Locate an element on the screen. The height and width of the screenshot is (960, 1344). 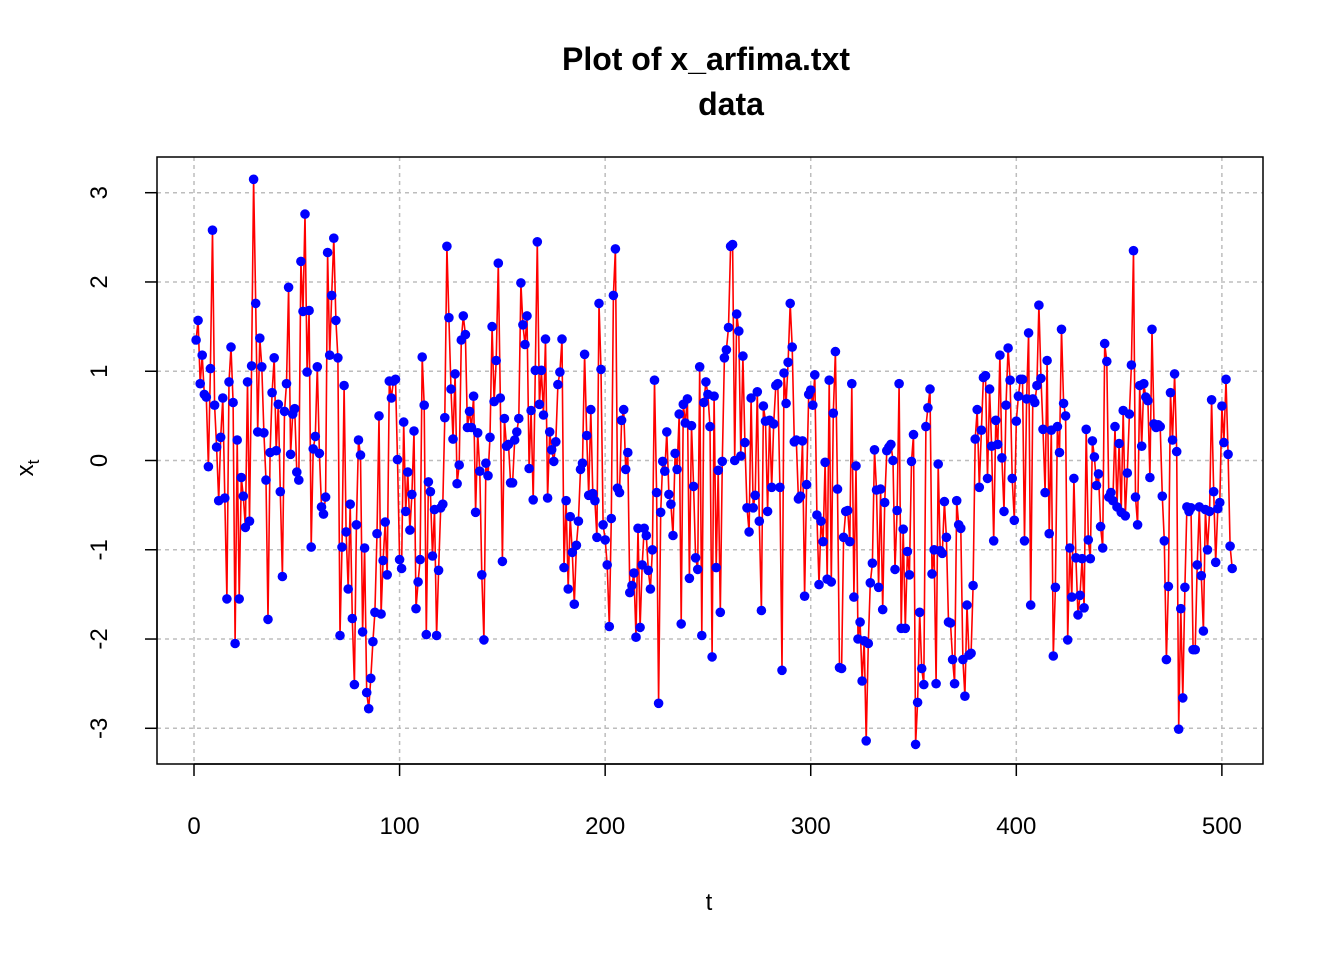
y-tick-label: -1 is located at coordinates (99, 549).